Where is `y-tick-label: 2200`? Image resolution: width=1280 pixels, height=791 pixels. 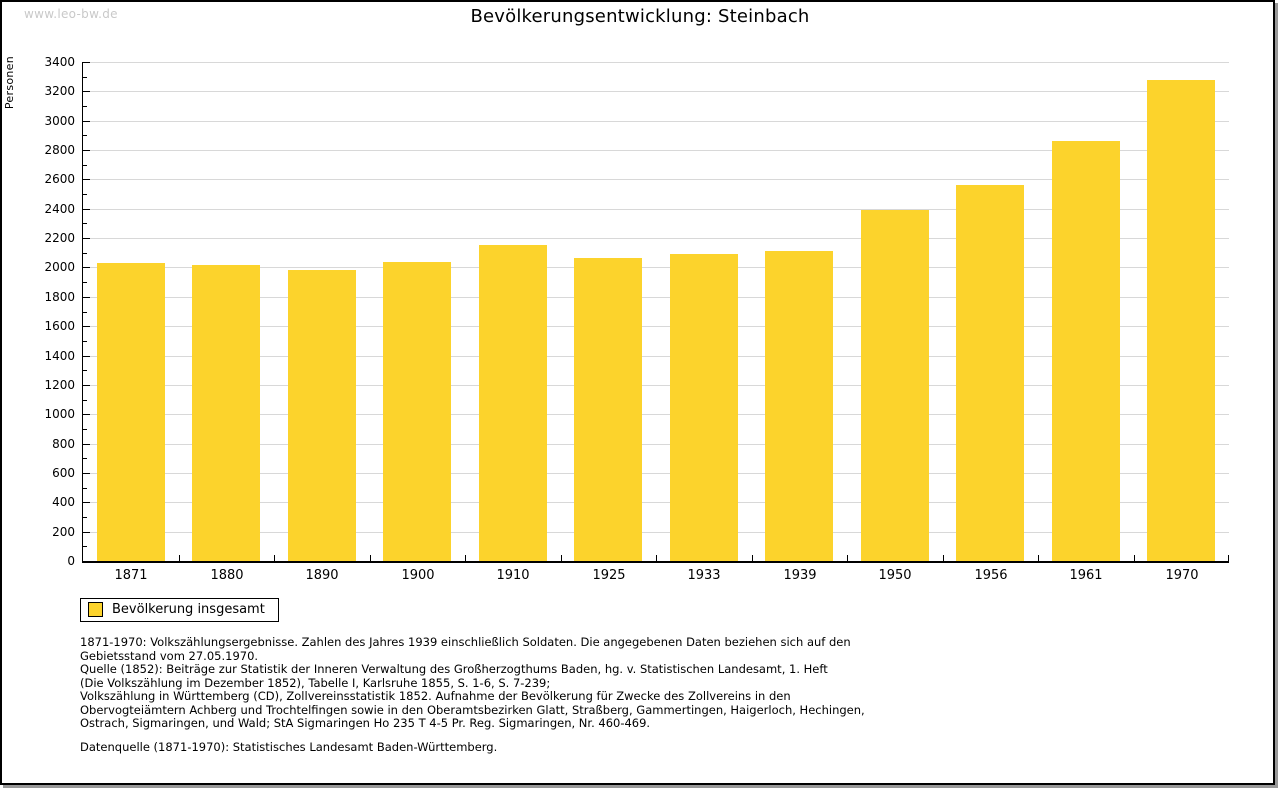
y-tick-label: 2200 is located at coordinates (59, 238).